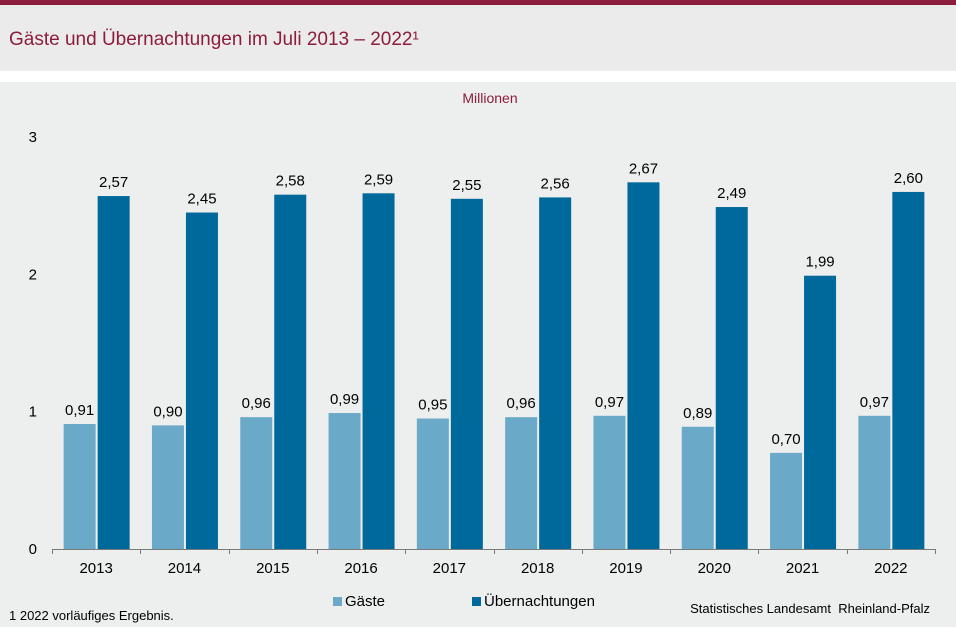 This screenshot has width=956, height=627. Describe the element at coordinates (537, 568) in the screenshot. I see `x-tick-label: 2018` at that location.